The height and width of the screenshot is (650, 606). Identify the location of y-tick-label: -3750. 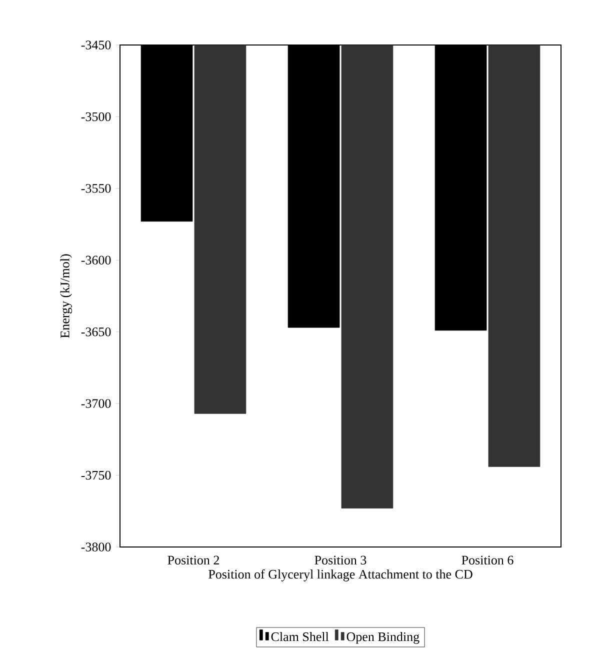
(96, 475).